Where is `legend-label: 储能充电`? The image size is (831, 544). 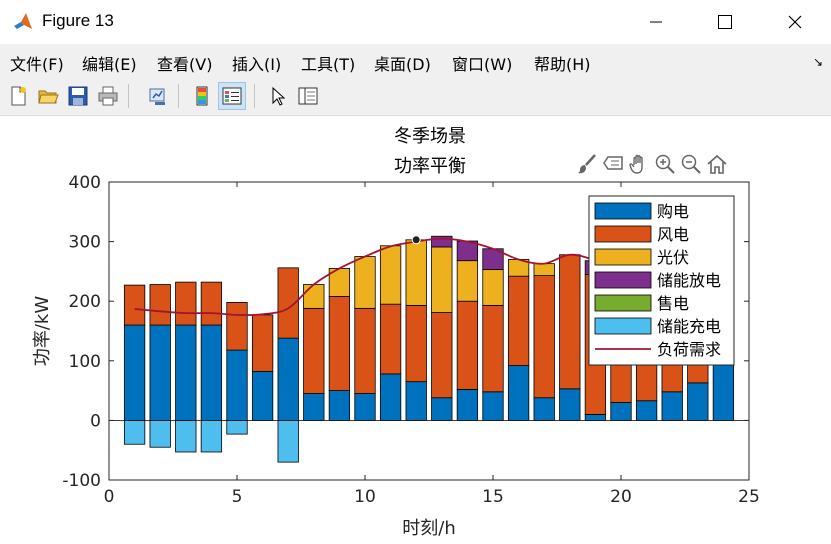 legend-label: 储能充电 is located at coordinates (689, 326).